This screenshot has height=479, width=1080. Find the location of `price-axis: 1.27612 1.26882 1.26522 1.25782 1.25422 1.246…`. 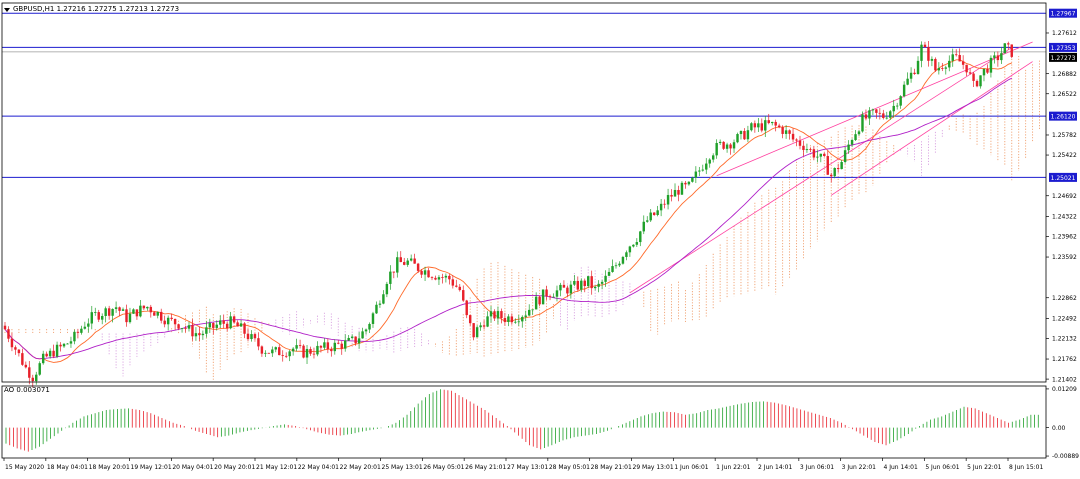

price-axis: 1.27612 1.26882 1.26522 1.25782 1.25422 1.246… is located at coordinates (1061, 206).